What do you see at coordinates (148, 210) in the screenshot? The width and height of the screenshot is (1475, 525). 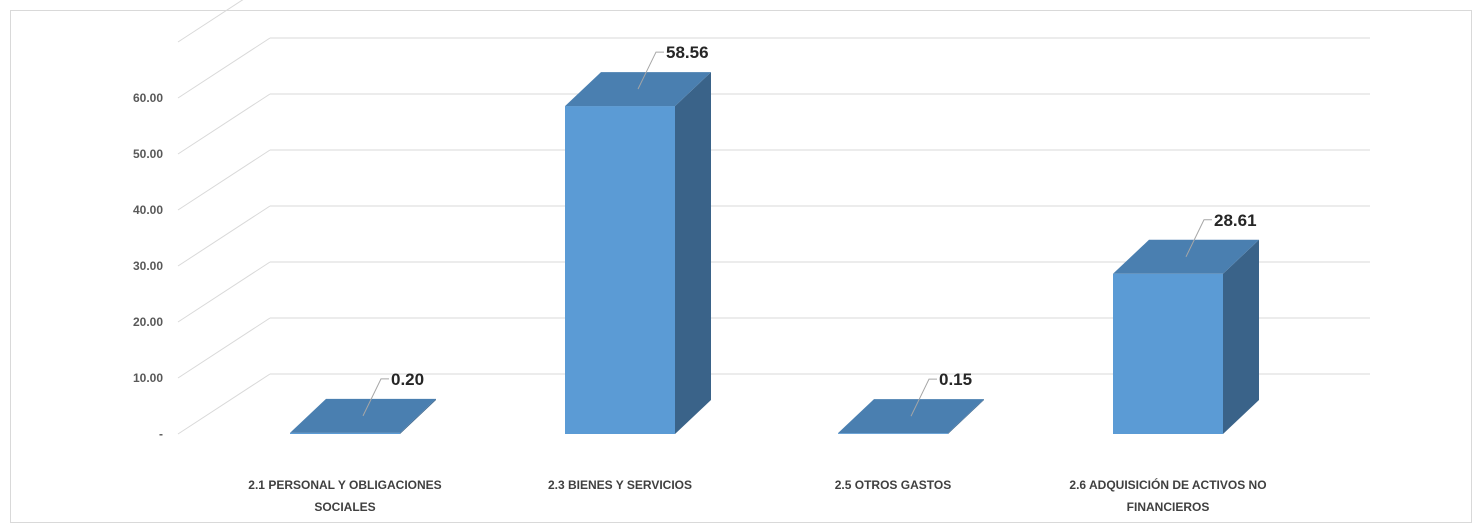 I see `y-tick-label: 40.00` at bounding box center [148, 210].